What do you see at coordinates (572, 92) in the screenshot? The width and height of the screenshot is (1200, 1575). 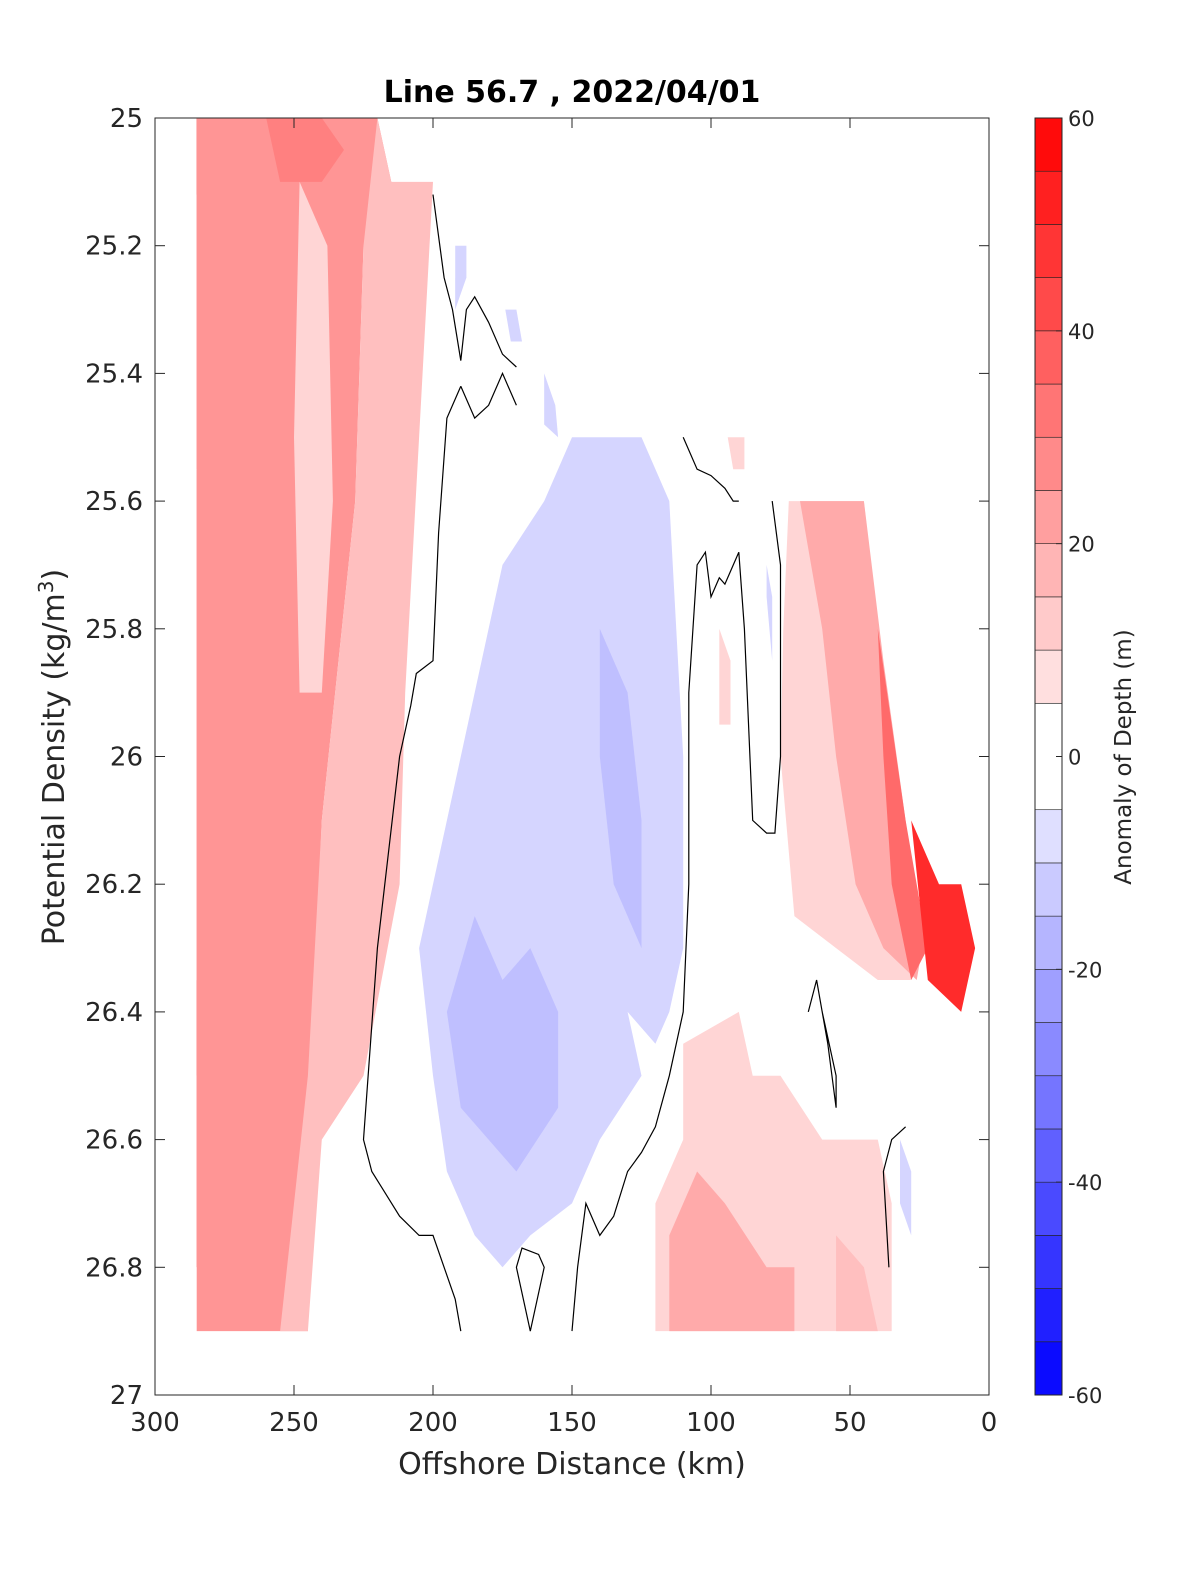 I see `chart-title: Line 56.7 , 2022/04/01` at bounding box center [572, 92].